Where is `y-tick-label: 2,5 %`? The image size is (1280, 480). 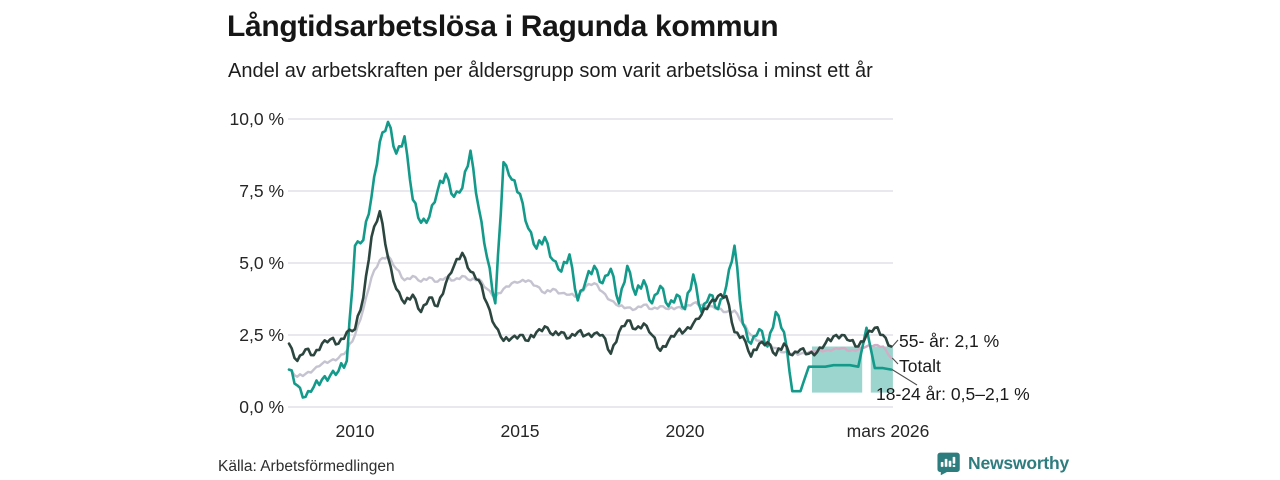
y-tick-label: 2,5 % is located at coordinates (261, 335).